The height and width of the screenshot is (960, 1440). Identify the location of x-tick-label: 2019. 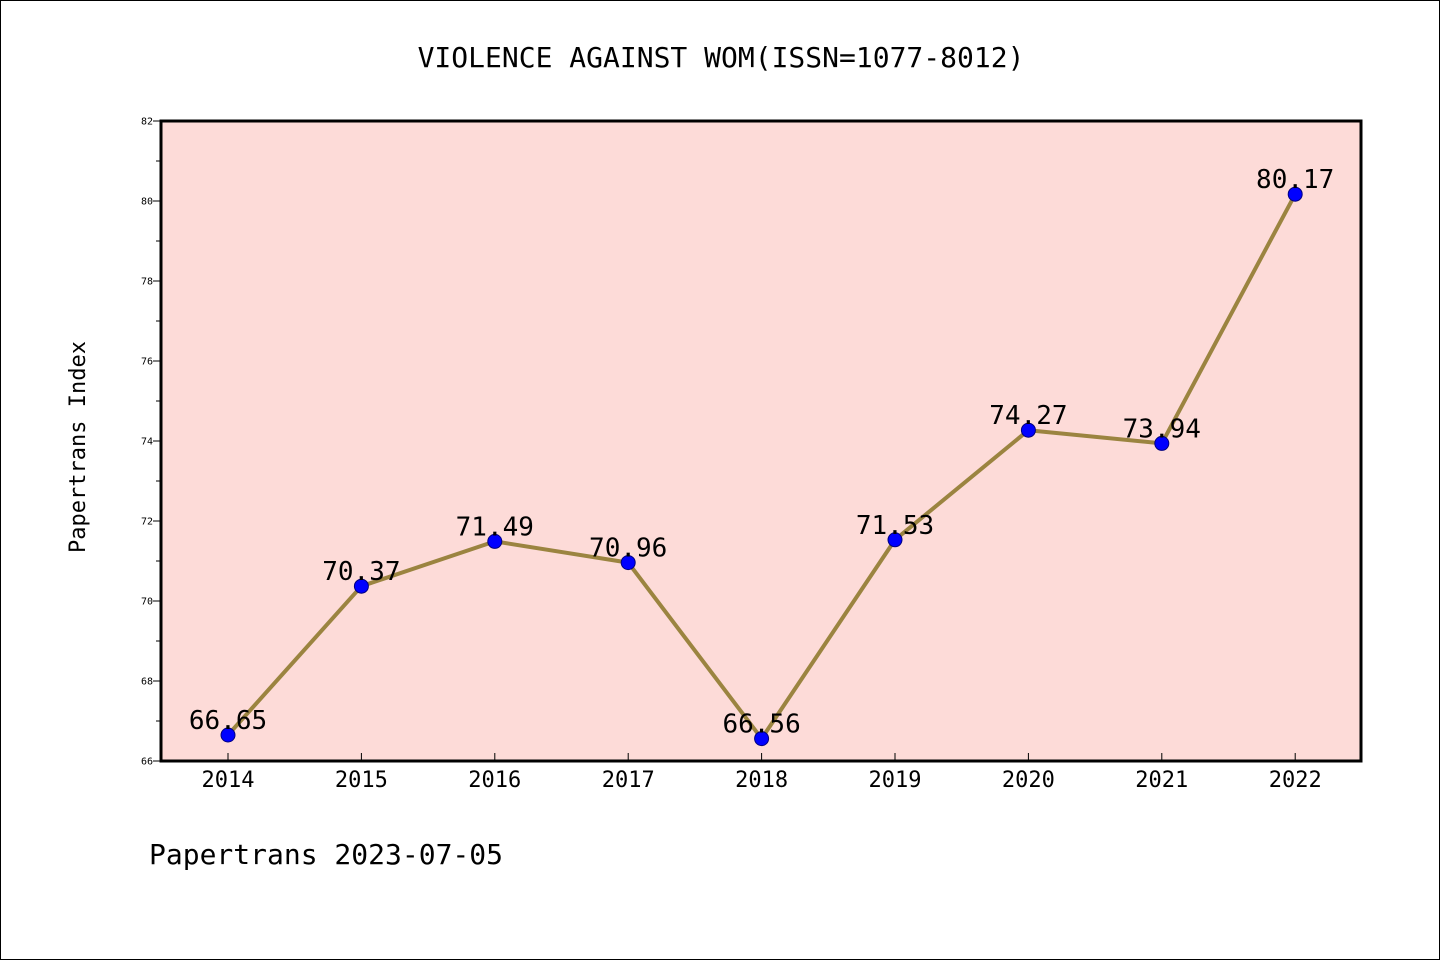
(895, 780).